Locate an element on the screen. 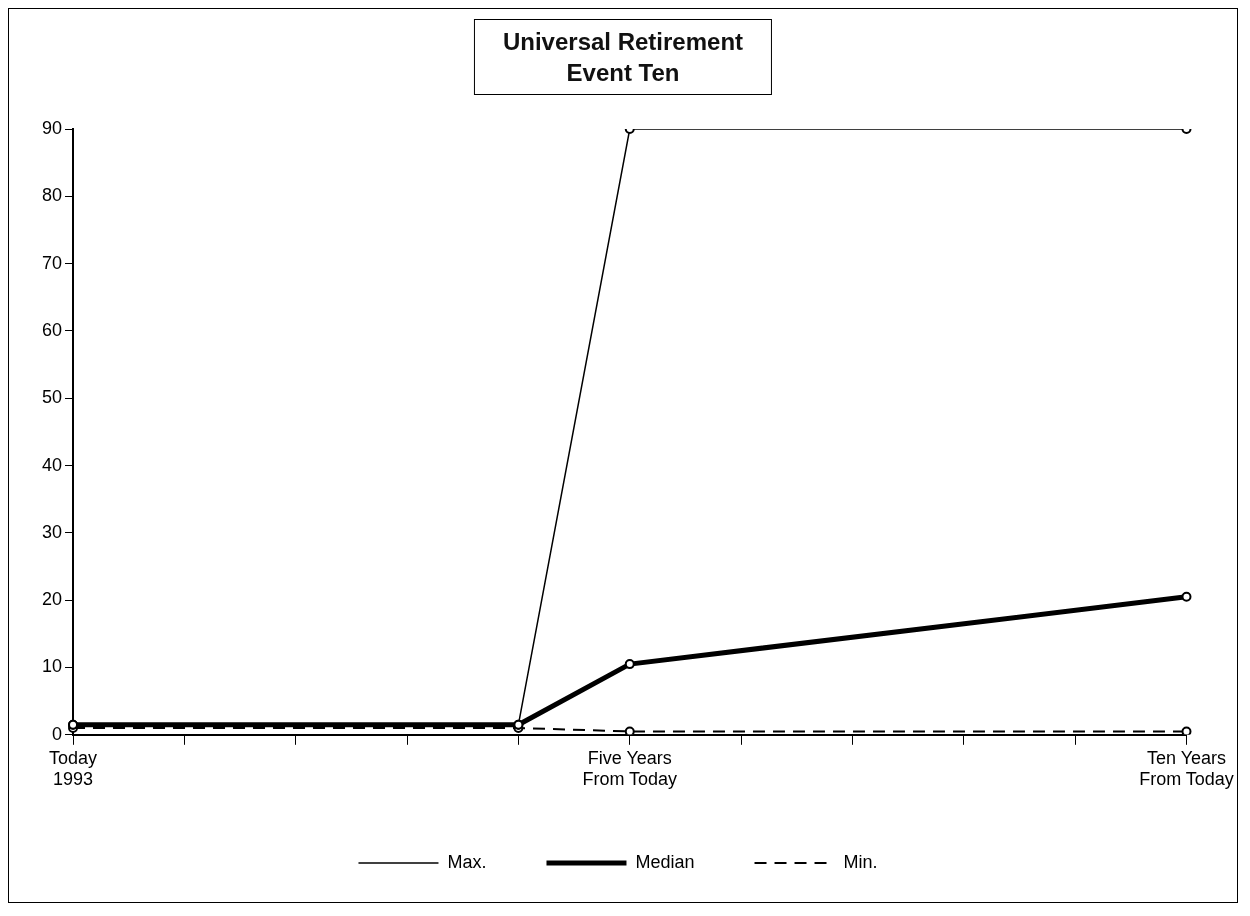 This screenshot has width=1250, height=916. x-tick-label: Five Years From Today is located at coordinates (630, 768).